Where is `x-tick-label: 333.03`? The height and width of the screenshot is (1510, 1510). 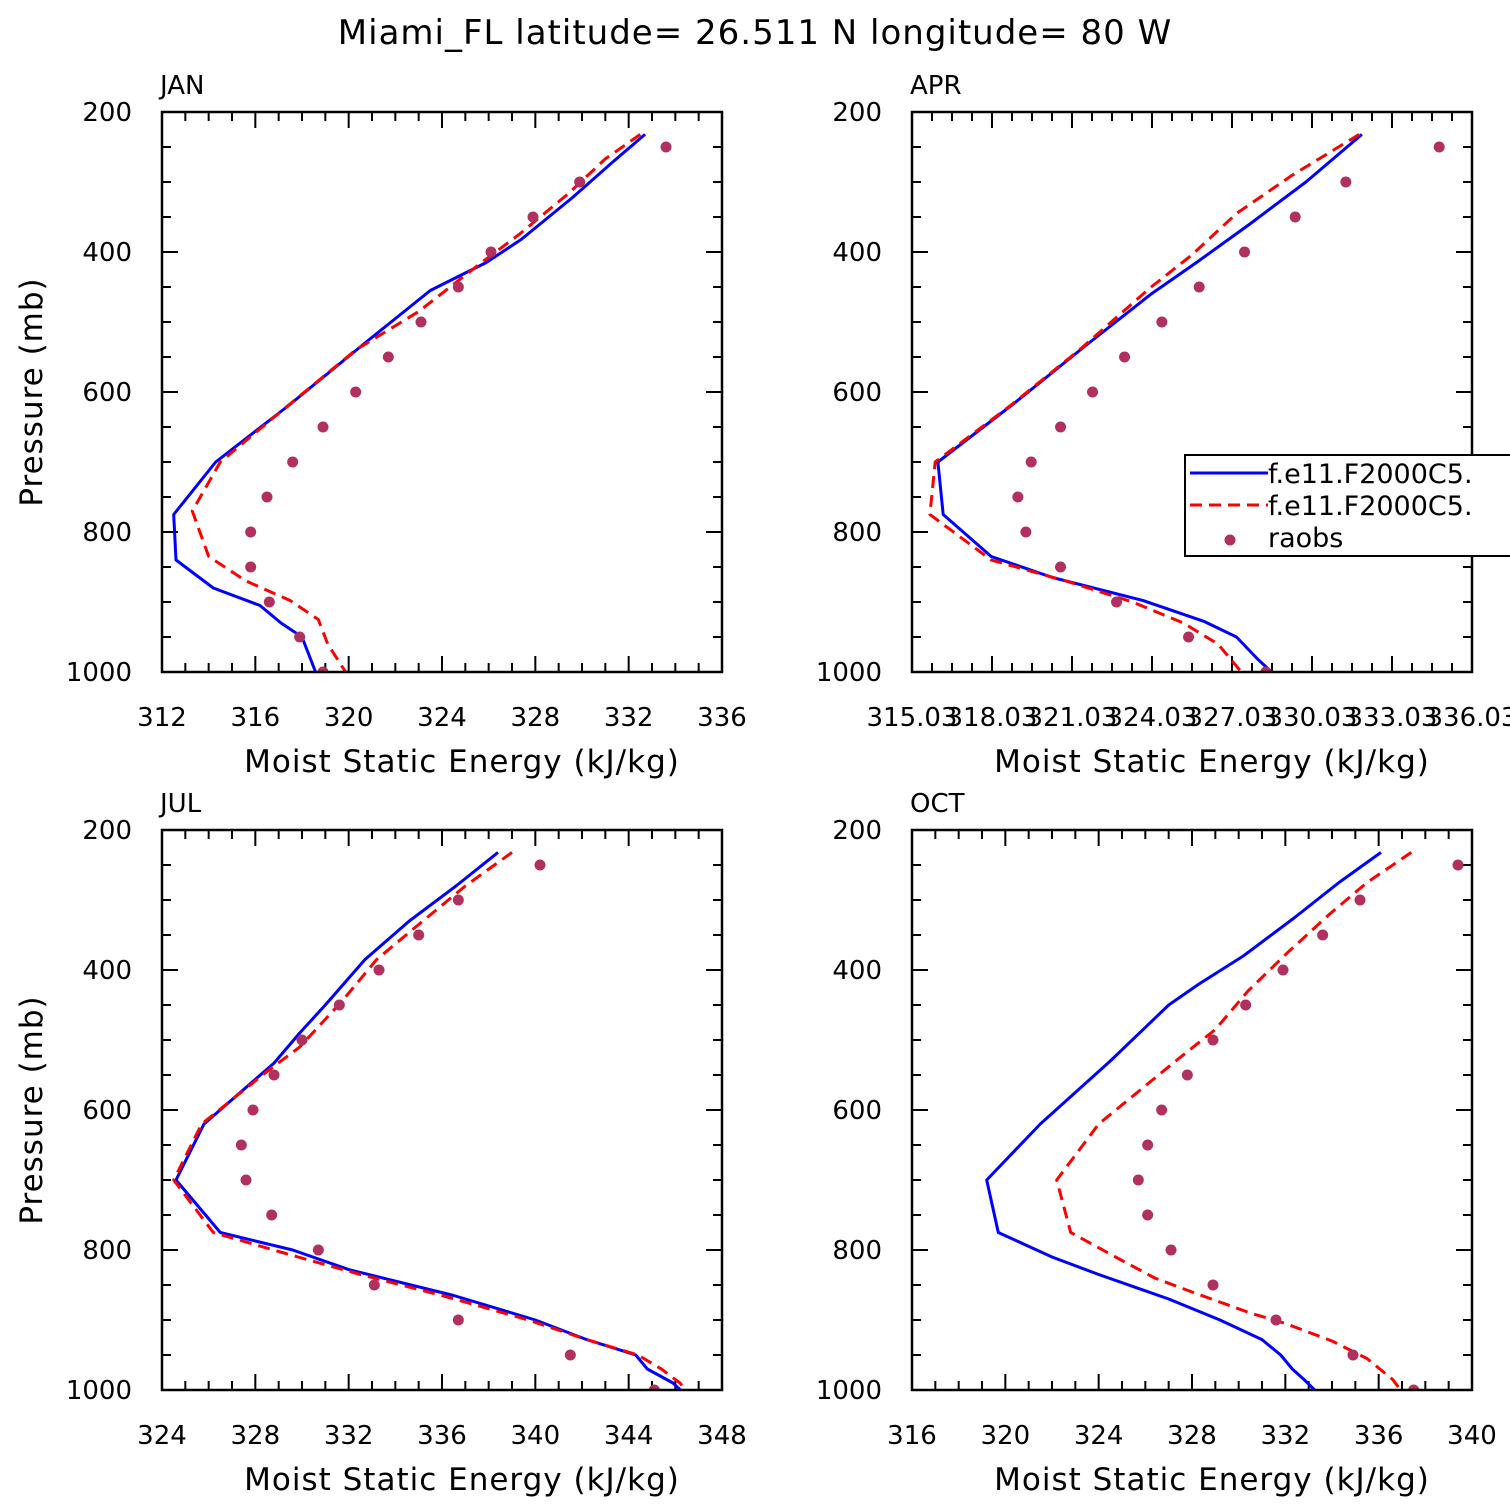
x-tick-label: 333.03 is located at coordinates (1392, 718).